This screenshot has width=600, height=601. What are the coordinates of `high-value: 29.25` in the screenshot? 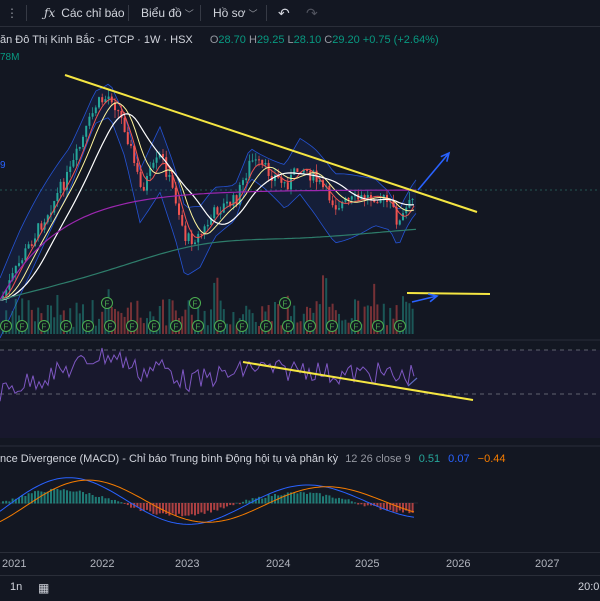 It's located at (270, 40).